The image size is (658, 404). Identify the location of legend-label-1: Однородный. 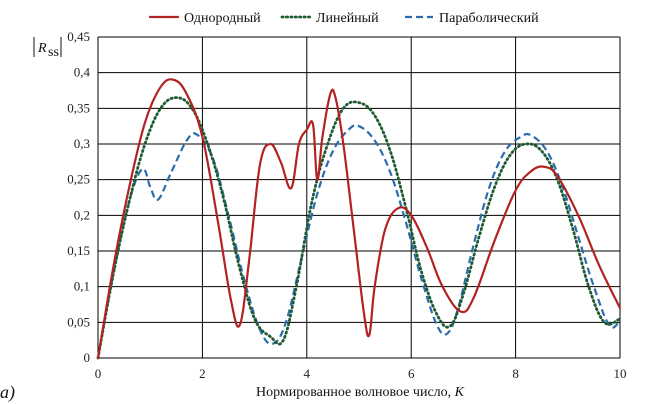
(222, 18).